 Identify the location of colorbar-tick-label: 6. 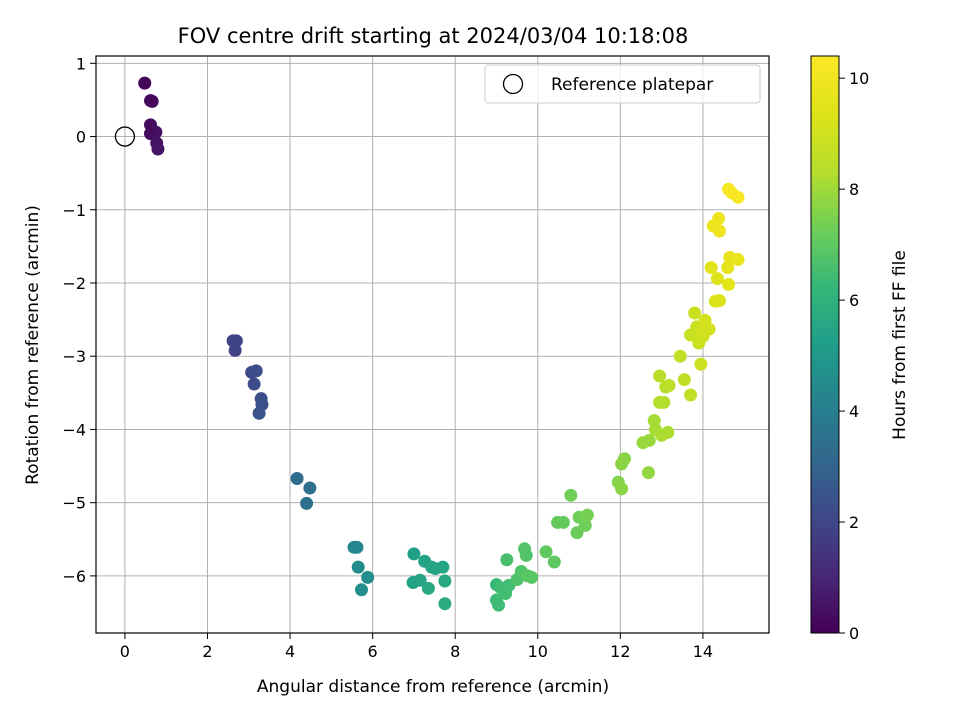
(854, 300).